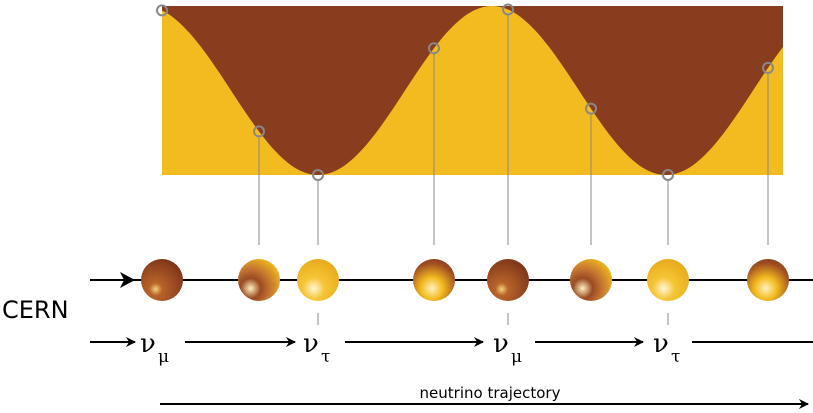 The image size is (813, 413). What do you see at coordinates (127, 280) in the screenshot?
I see `beam-arrow` at bounding box center [127, 280].